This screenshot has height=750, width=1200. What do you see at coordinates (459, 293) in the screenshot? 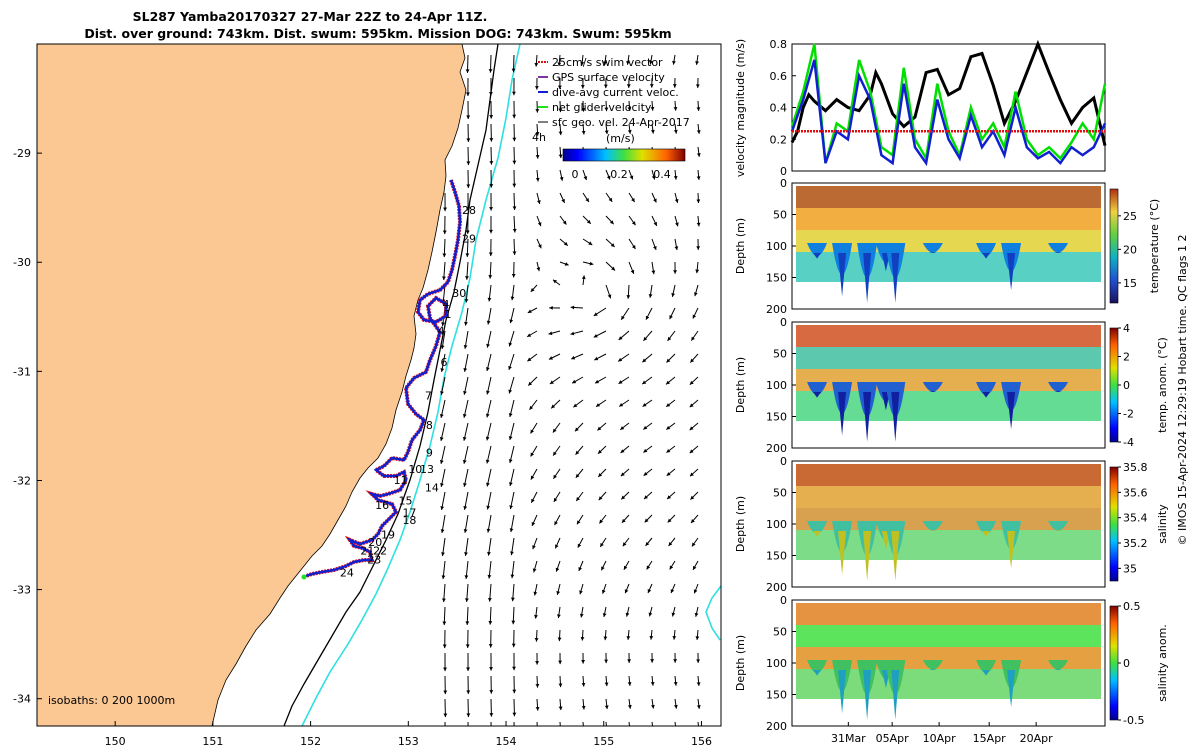
I see `day-label: 30` at bounding box center [459, 293].